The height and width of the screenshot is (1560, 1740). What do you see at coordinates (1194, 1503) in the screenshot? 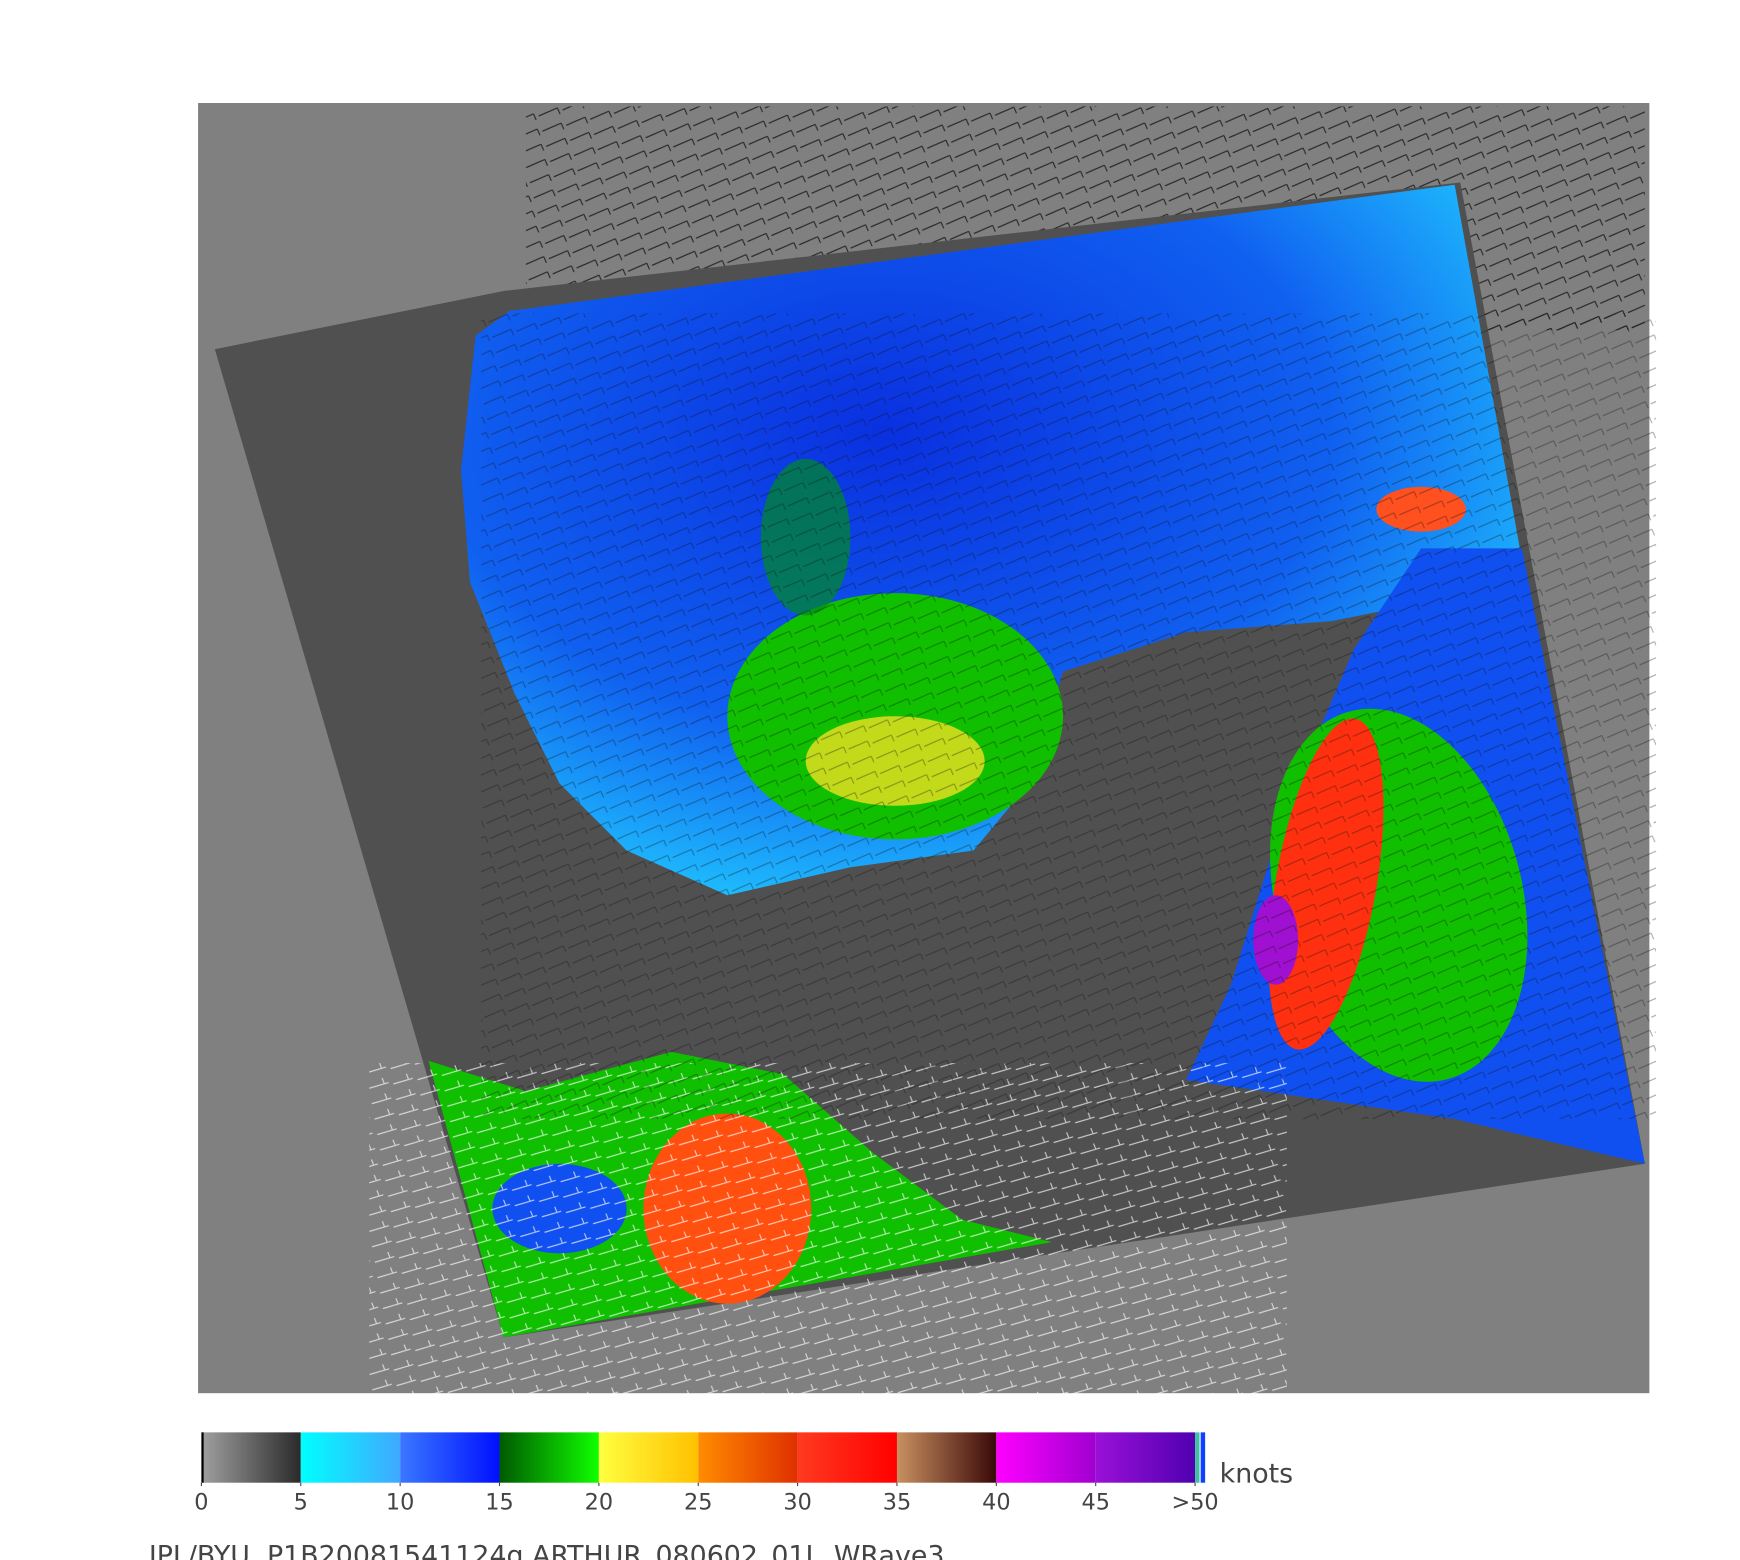
I see `colorbar-tick-label: >50` at bounding box center [1194, 1503].